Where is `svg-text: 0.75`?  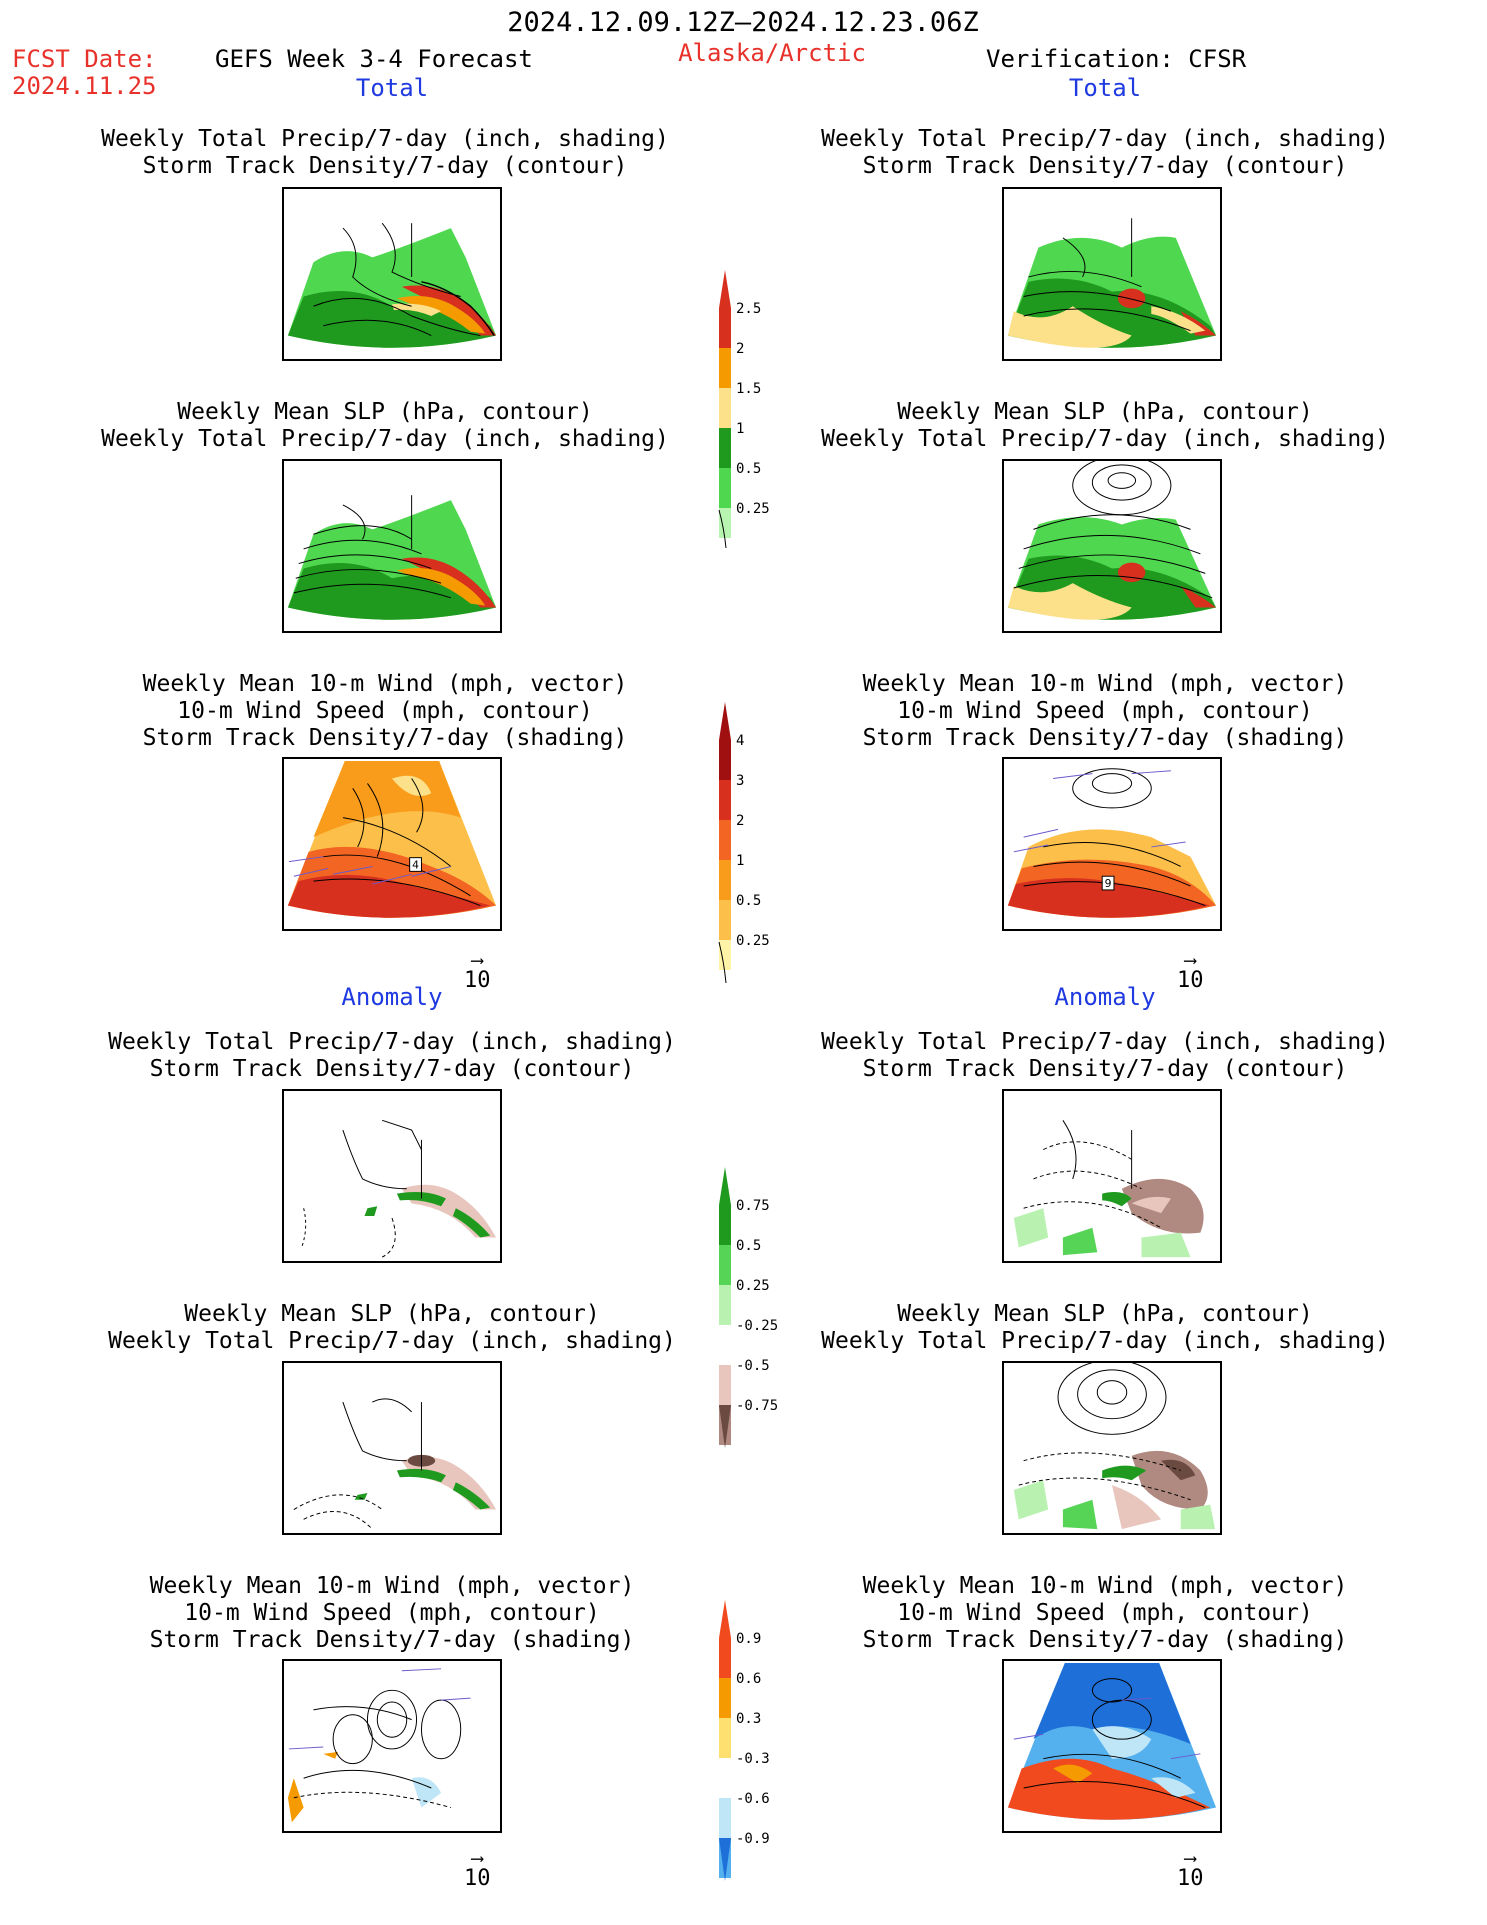
svg-text: 0.75 is located at coordinates (753, 1206).